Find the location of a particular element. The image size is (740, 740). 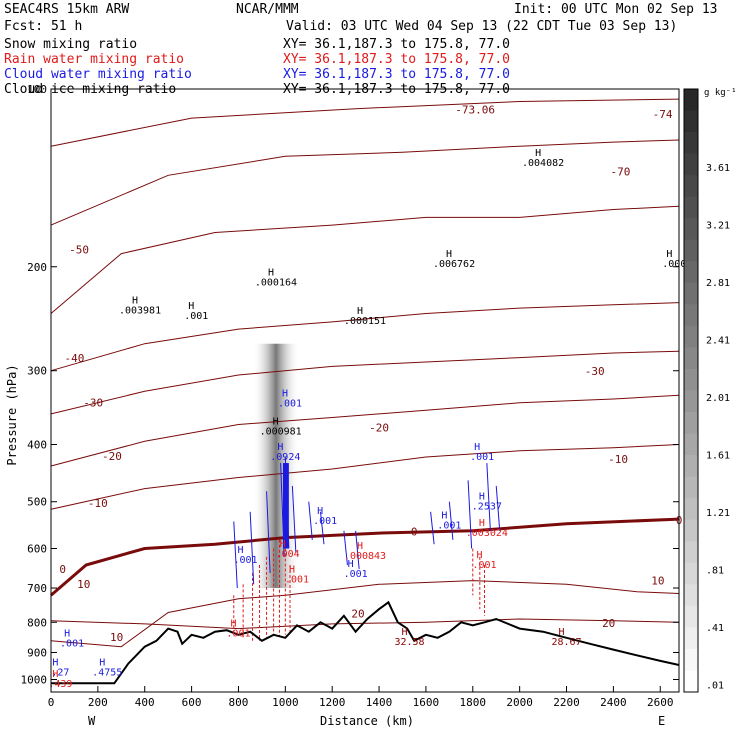

y-axis-title: Pressure (hPa) is located at coordinates (12, 414).